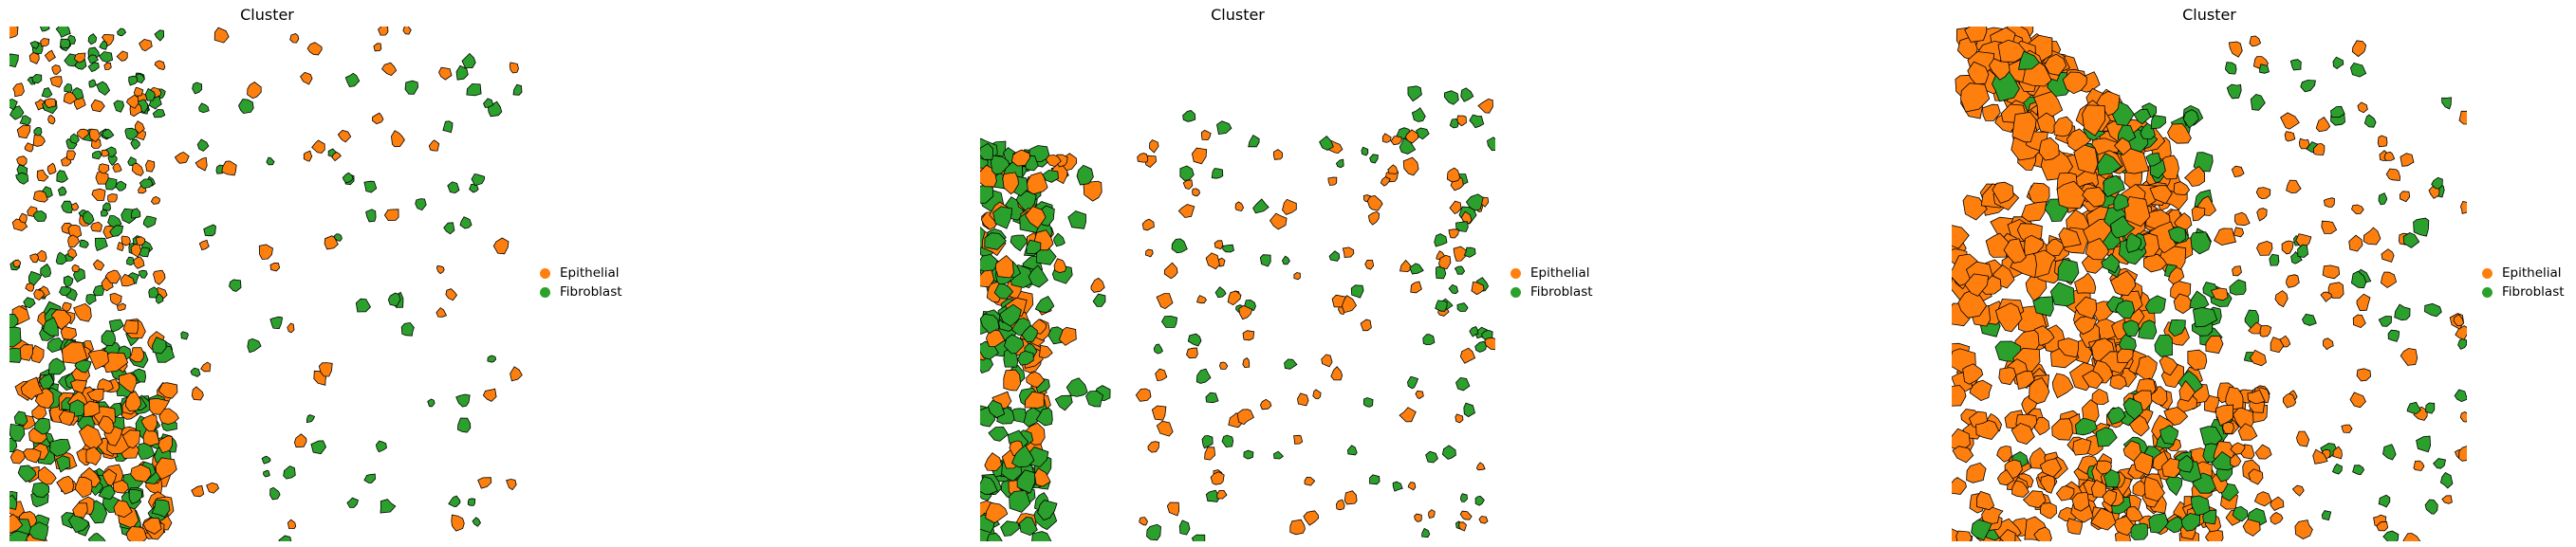  Describe the element at coordinates (2523, 282) in the screenshot. I see `legend: Epithelial Fibroblast` at that location.